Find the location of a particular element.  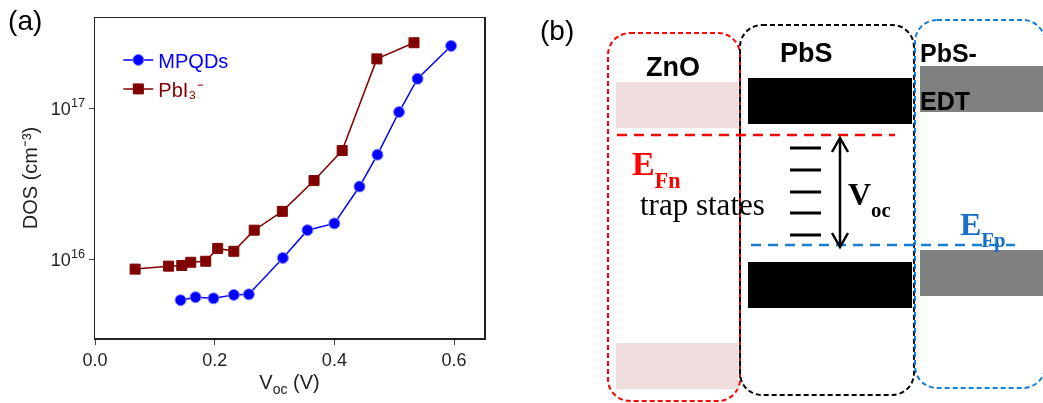

text: E$_{Fn}$ is located at coordinates (656, 169).